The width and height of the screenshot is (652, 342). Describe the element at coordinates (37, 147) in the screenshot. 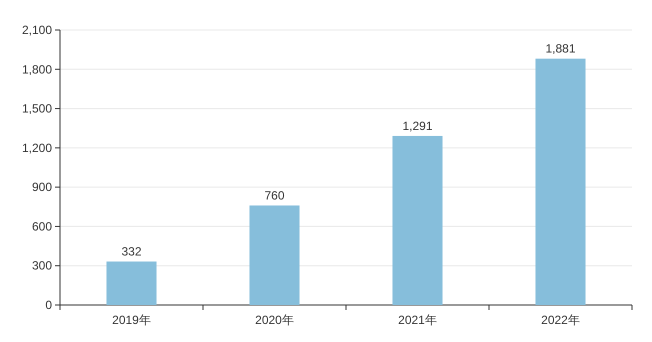

I see `y-tick-label: 1,200` at that location.